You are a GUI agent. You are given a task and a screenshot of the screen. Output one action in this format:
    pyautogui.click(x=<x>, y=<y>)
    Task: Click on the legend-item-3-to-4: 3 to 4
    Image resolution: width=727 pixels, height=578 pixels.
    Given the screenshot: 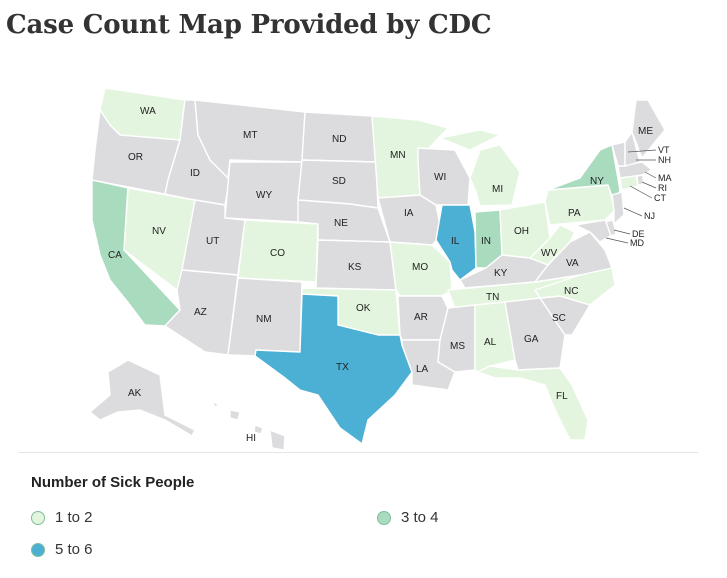 What is the action you would take?
    pyautogui.click(x=408, y=517)
    